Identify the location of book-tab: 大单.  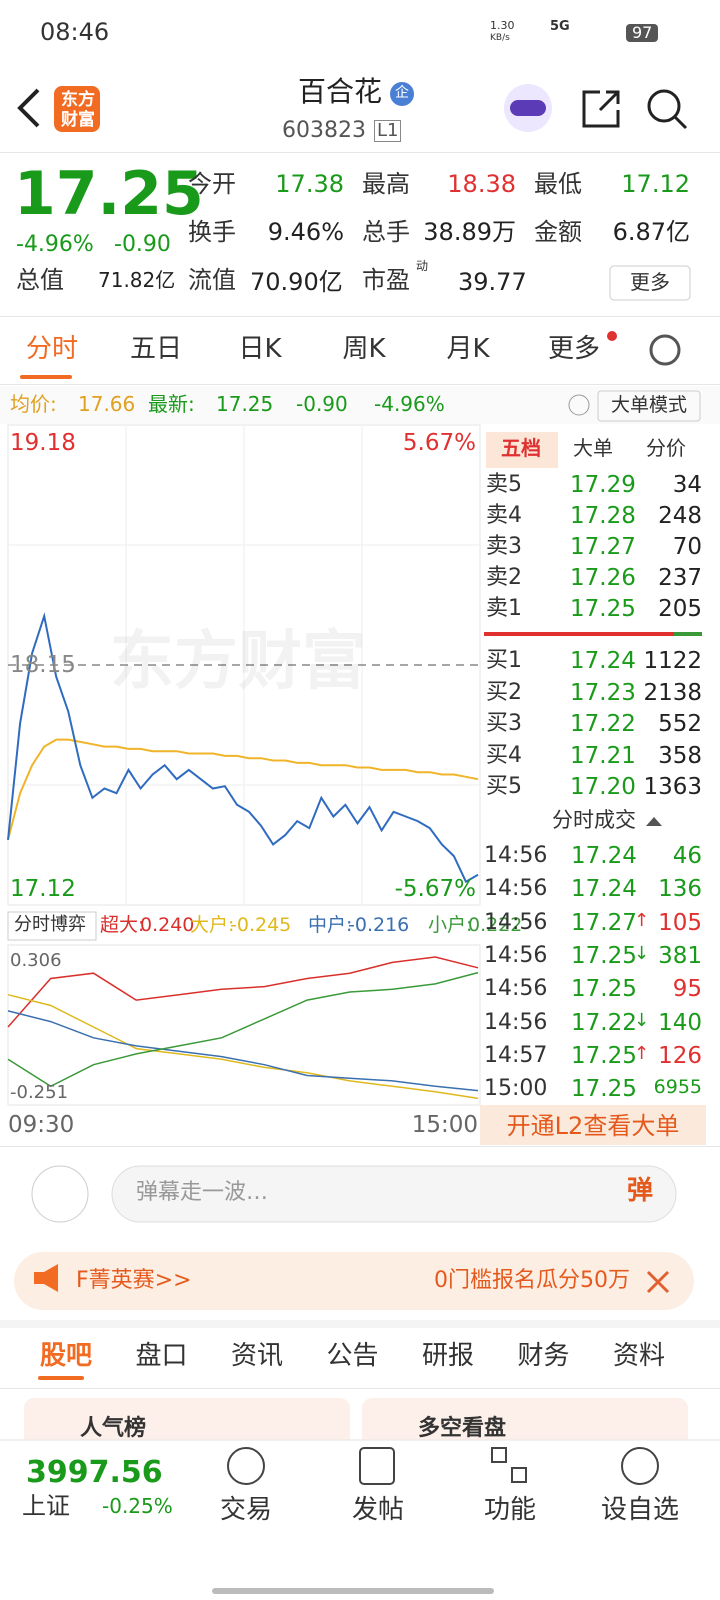
(593, 448).